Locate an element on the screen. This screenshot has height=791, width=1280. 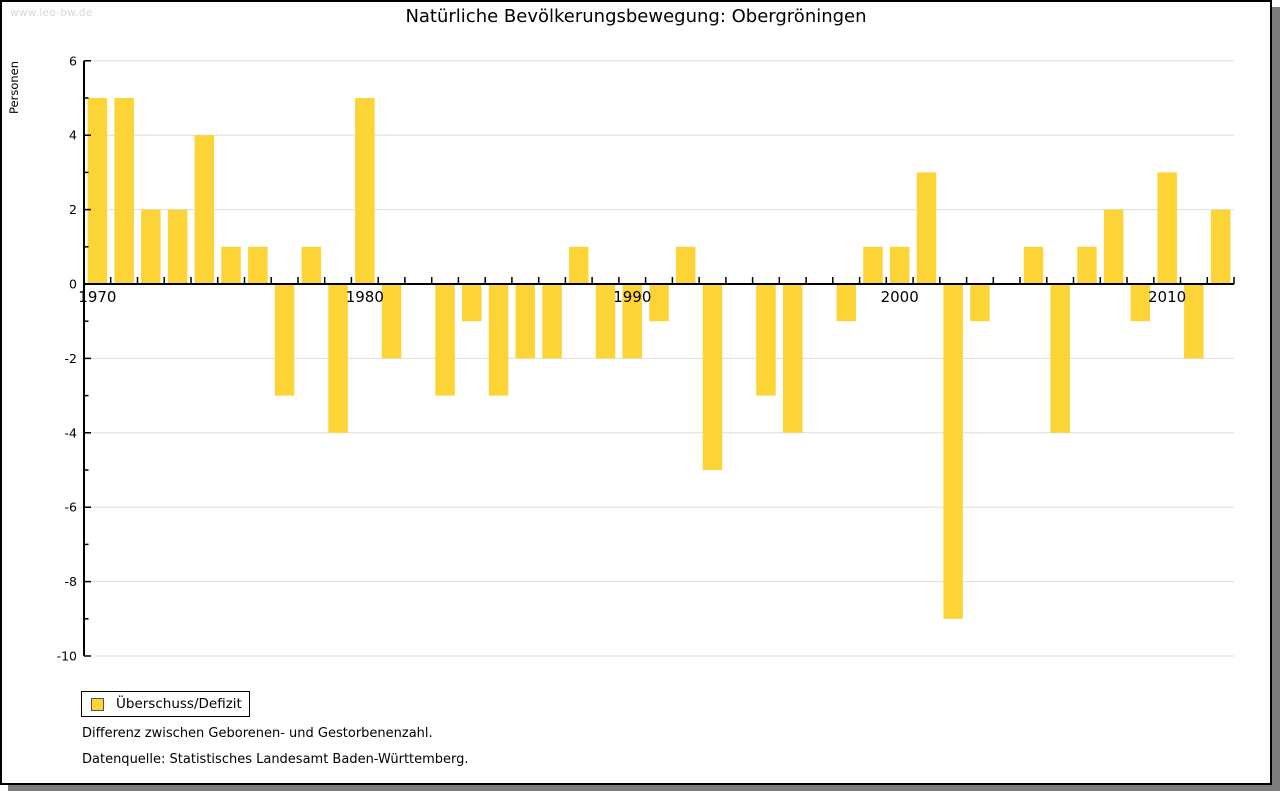
bar-2002 is located at coordinates (953, 451).